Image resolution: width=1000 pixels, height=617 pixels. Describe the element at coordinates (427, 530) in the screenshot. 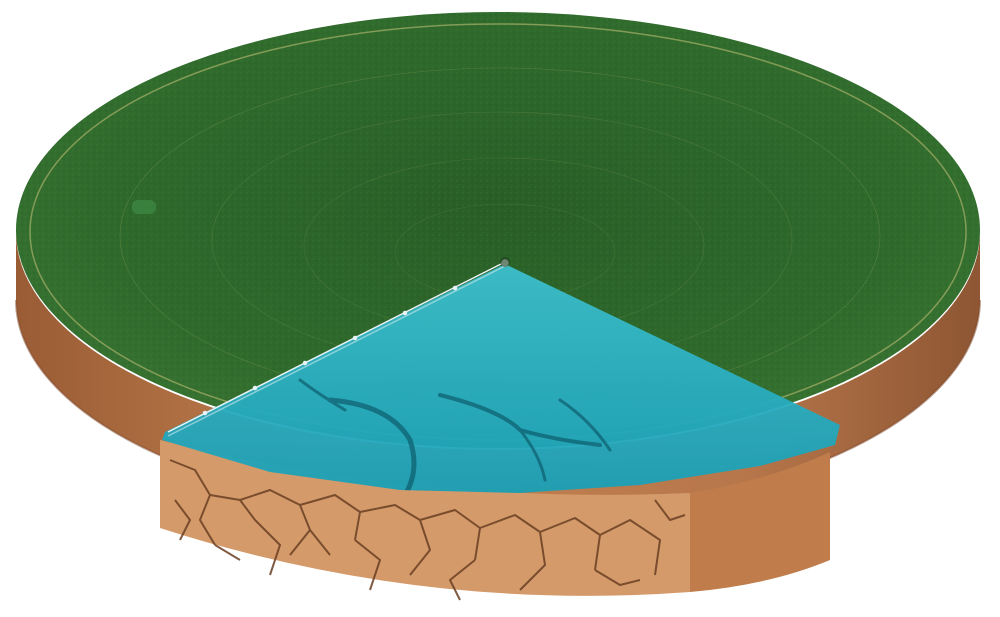

I see `soil-cracks` at that location.